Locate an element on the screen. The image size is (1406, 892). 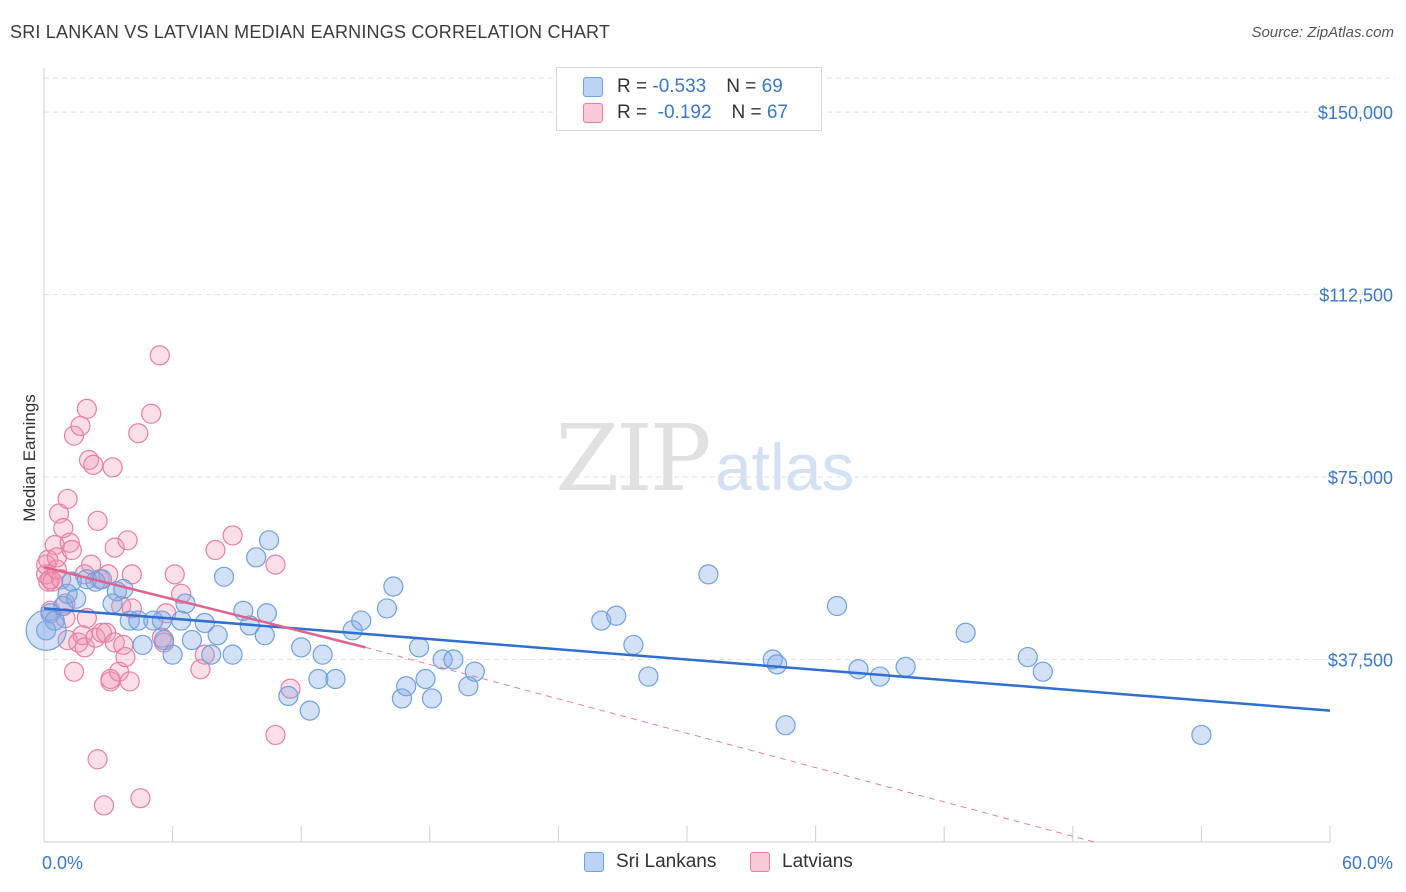
legend-n-value: 67 is located at coordinates (777, 112).